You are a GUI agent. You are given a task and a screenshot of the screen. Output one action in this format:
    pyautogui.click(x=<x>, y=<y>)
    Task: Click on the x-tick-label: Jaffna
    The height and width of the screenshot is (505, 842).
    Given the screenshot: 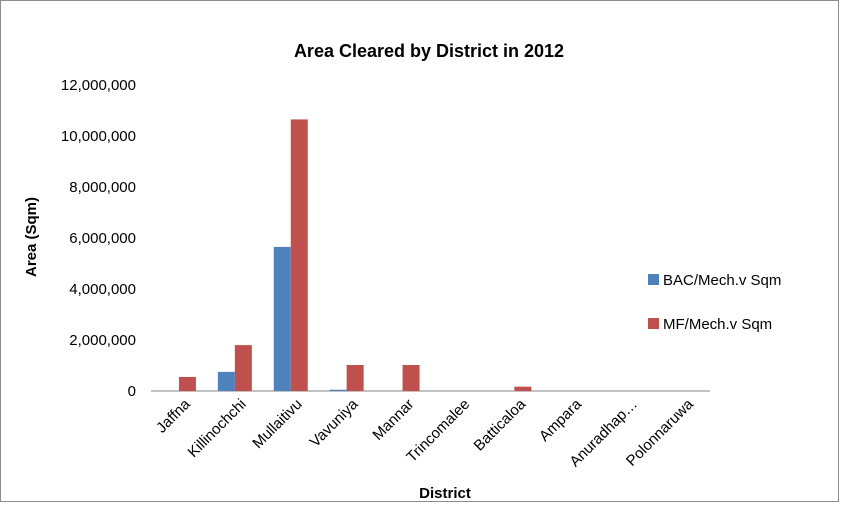 What is the action you would take?
    pyautogui.click(x=173, y=415)
    